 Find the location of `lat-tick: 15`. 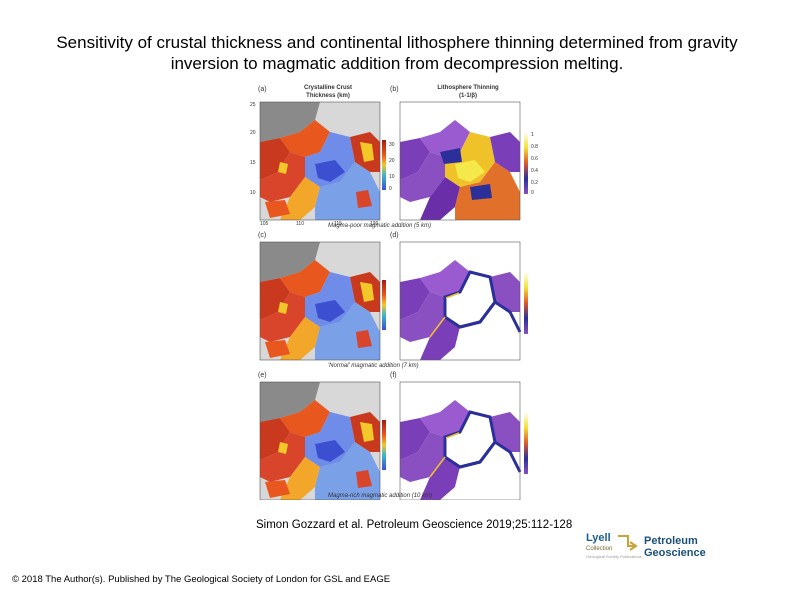

lat-tick: 15 is located at coordinates (253, 163).